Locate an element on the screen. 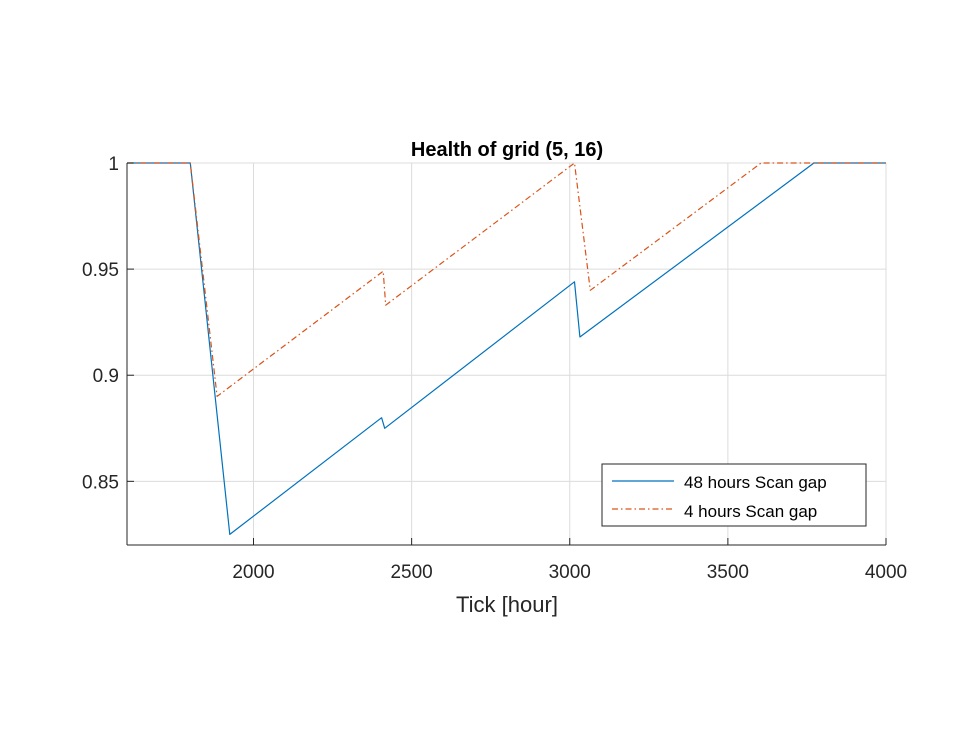  x-tick-label: 4000 is located at coordinates (886, 572).